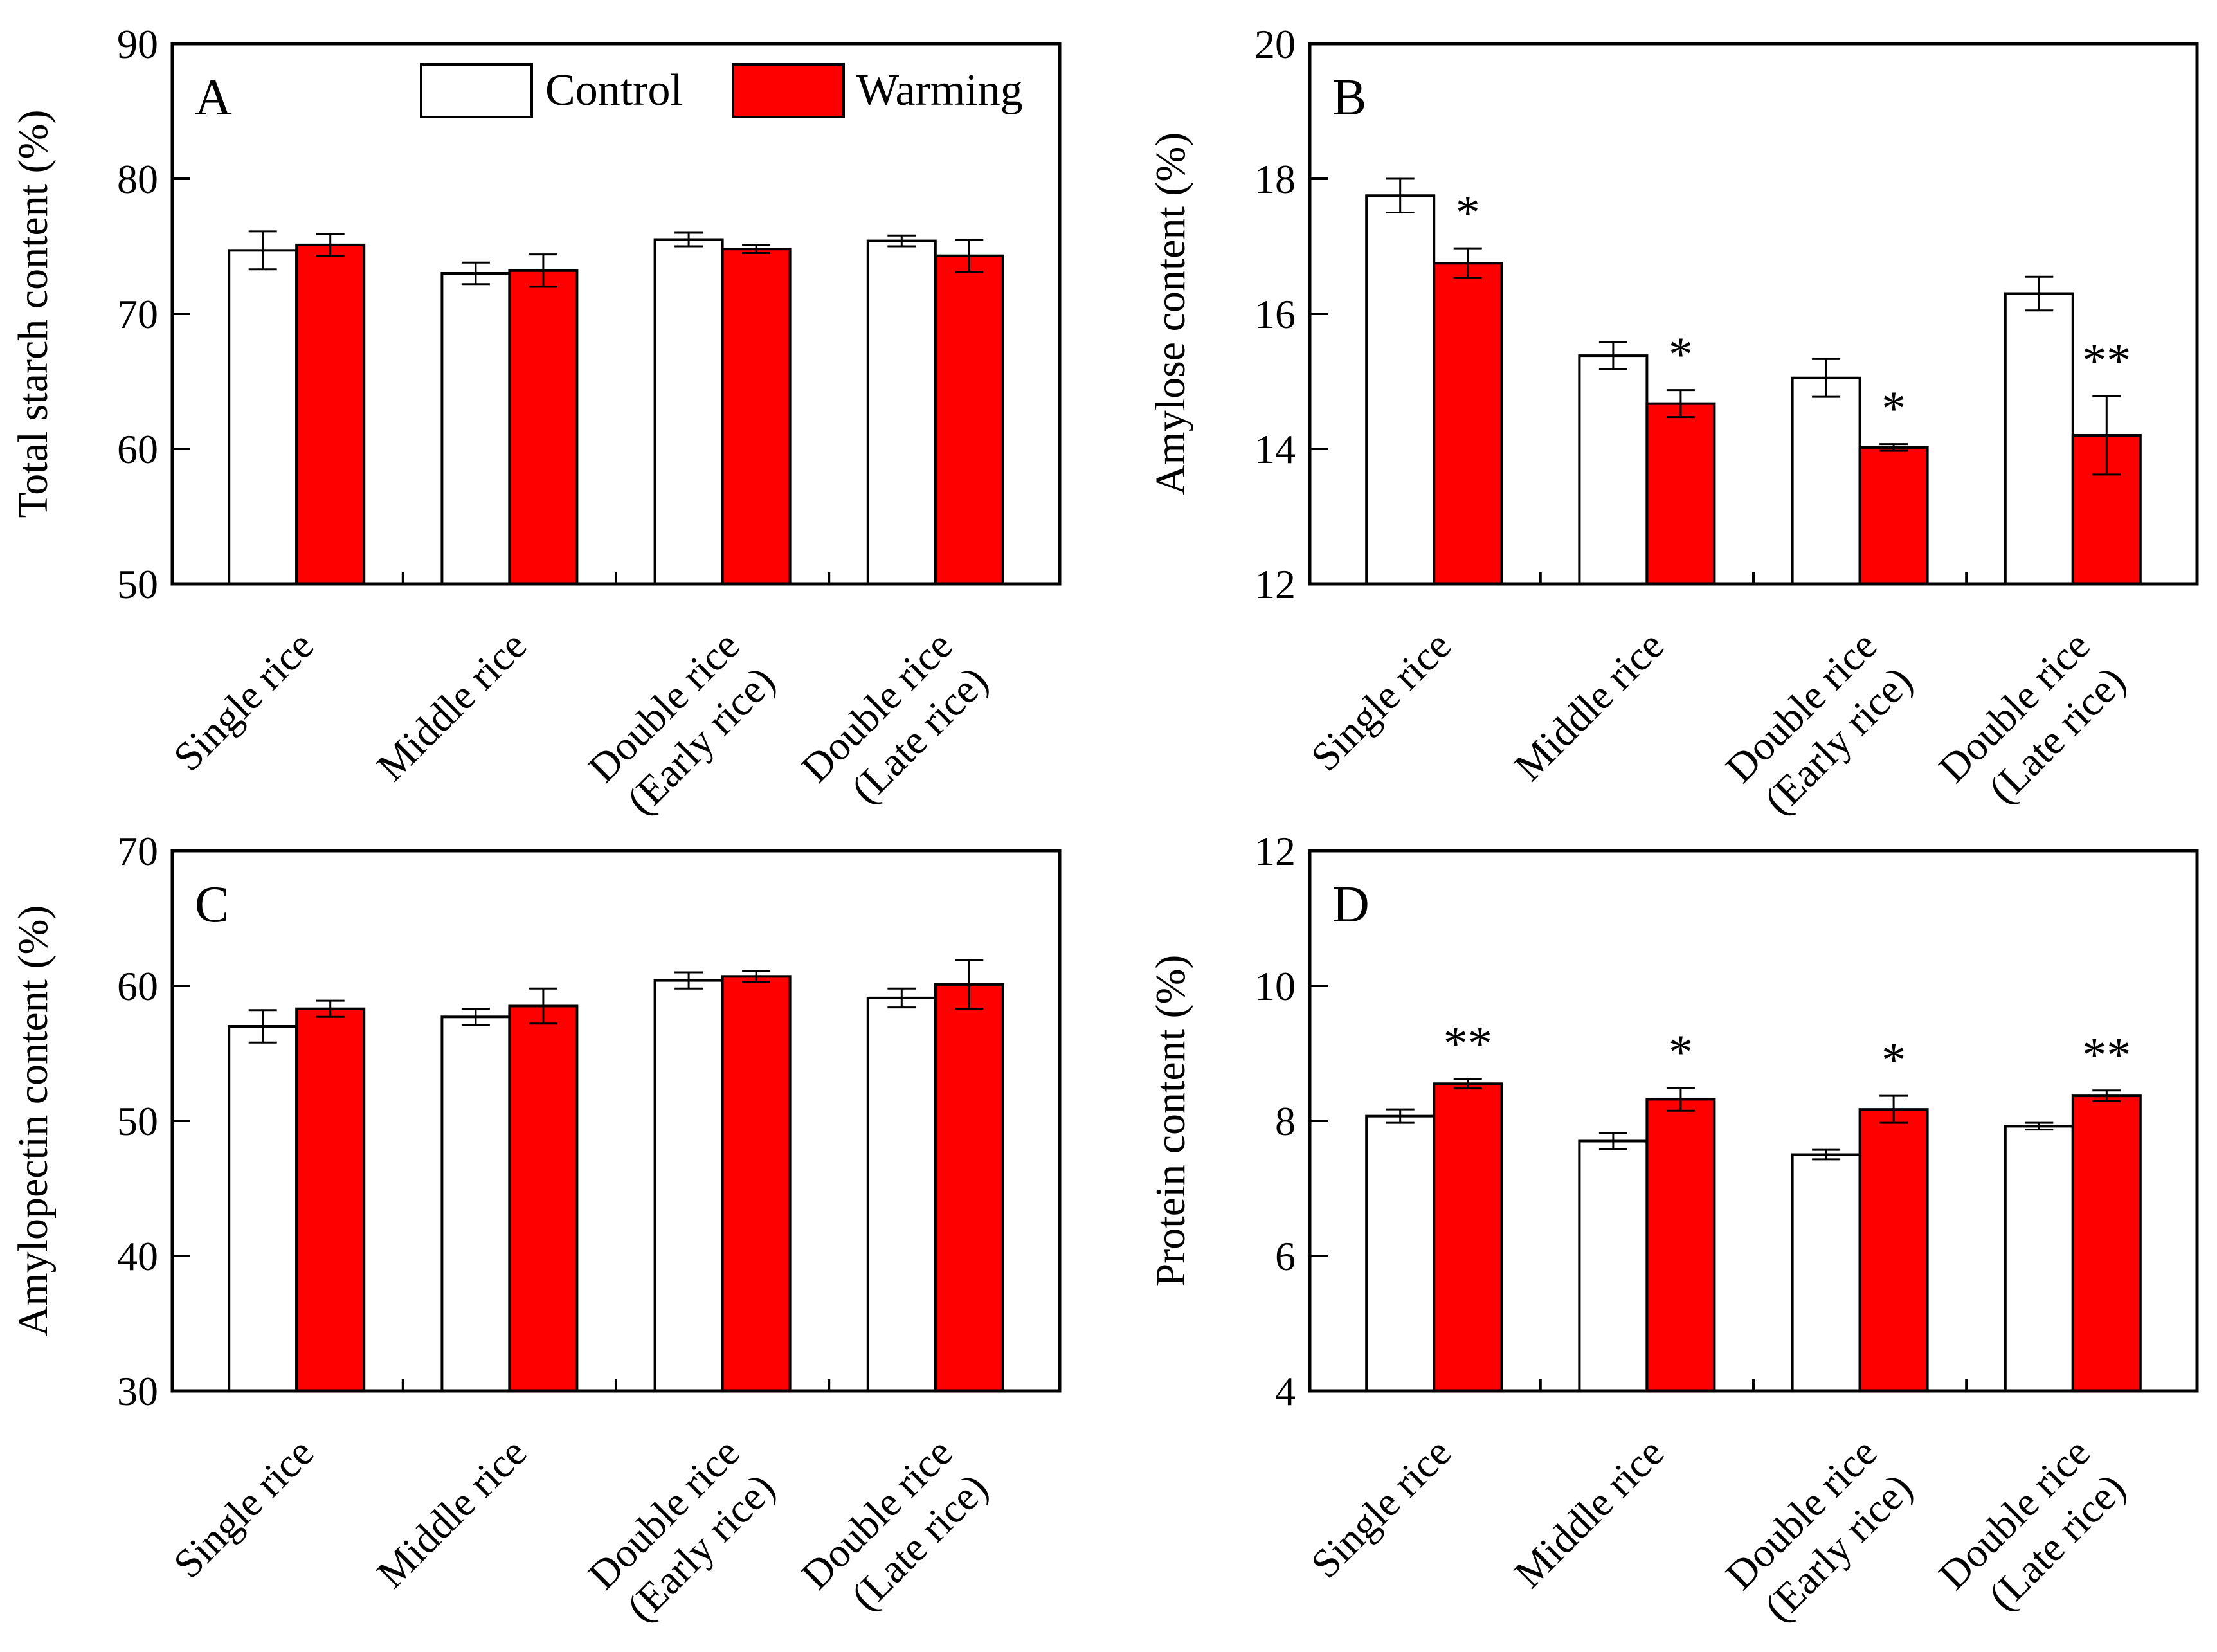  I want to click on y-tick-label: 40, so click(137, 1256).